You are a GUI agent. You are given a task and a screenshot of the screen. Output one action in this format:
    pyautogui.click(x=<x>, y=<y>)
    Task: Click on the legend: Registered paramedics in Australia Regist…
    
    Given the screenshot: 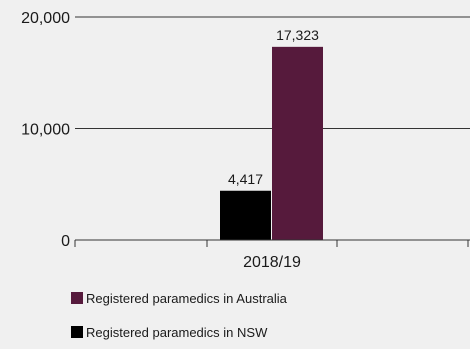 What is the action you would take?
    pyautogui.click(x=179, y=315)
    